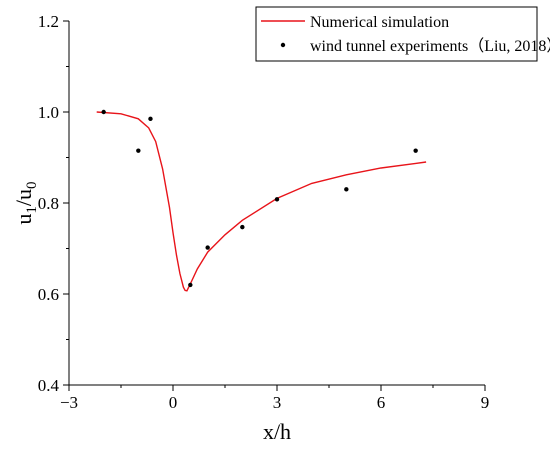 The height and width of the screenshot is (450, 550). Describe the element at coordinates (48, 203) in the screenshot. I see `y-tick-label: 0.8` at that location.